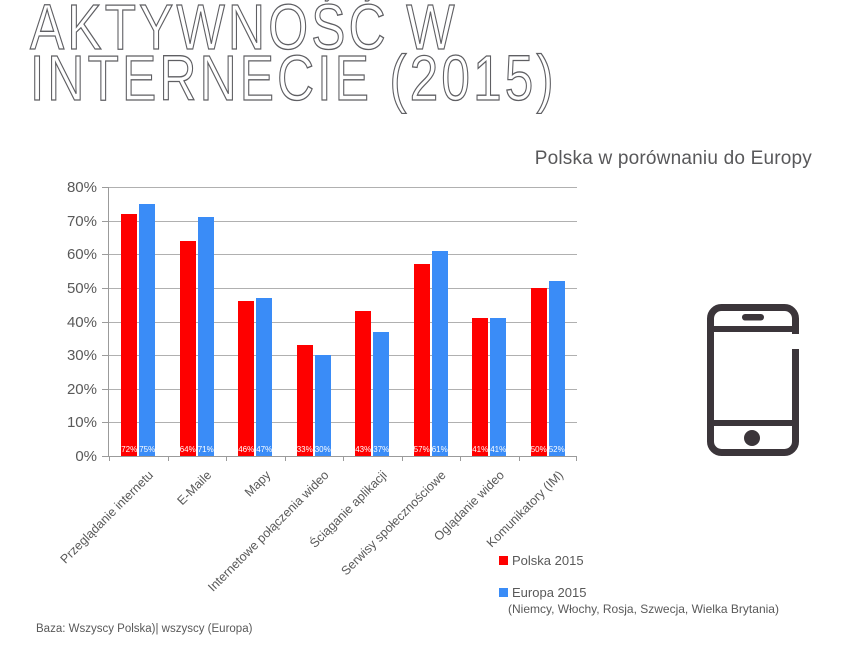  Describe the element at coordinates (480, 387) in the screenshot. I see `bar-polska-7: 41%` at that location.